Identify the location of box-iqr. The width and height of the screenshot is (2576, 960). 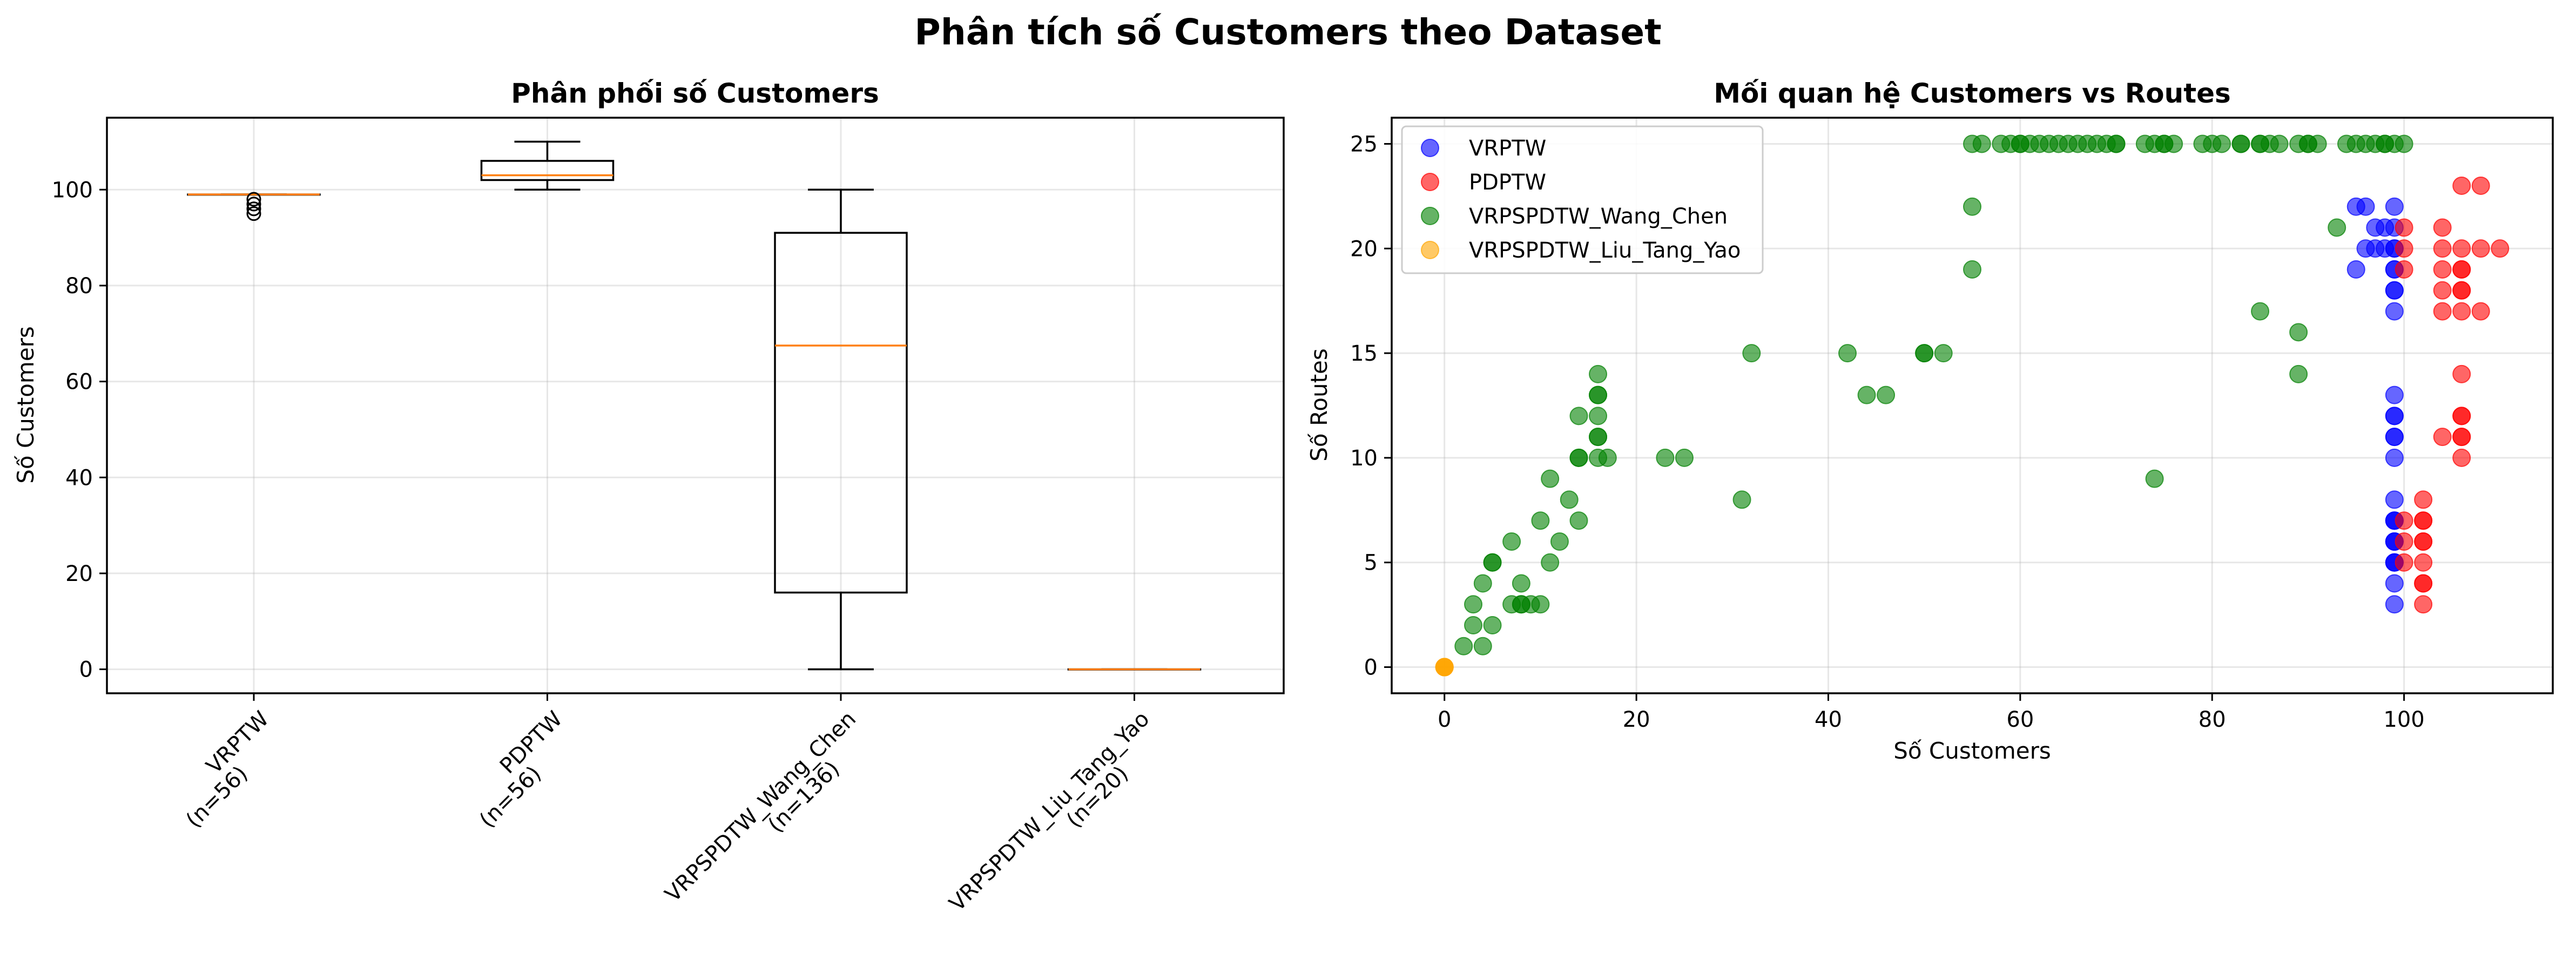
(841, 413).